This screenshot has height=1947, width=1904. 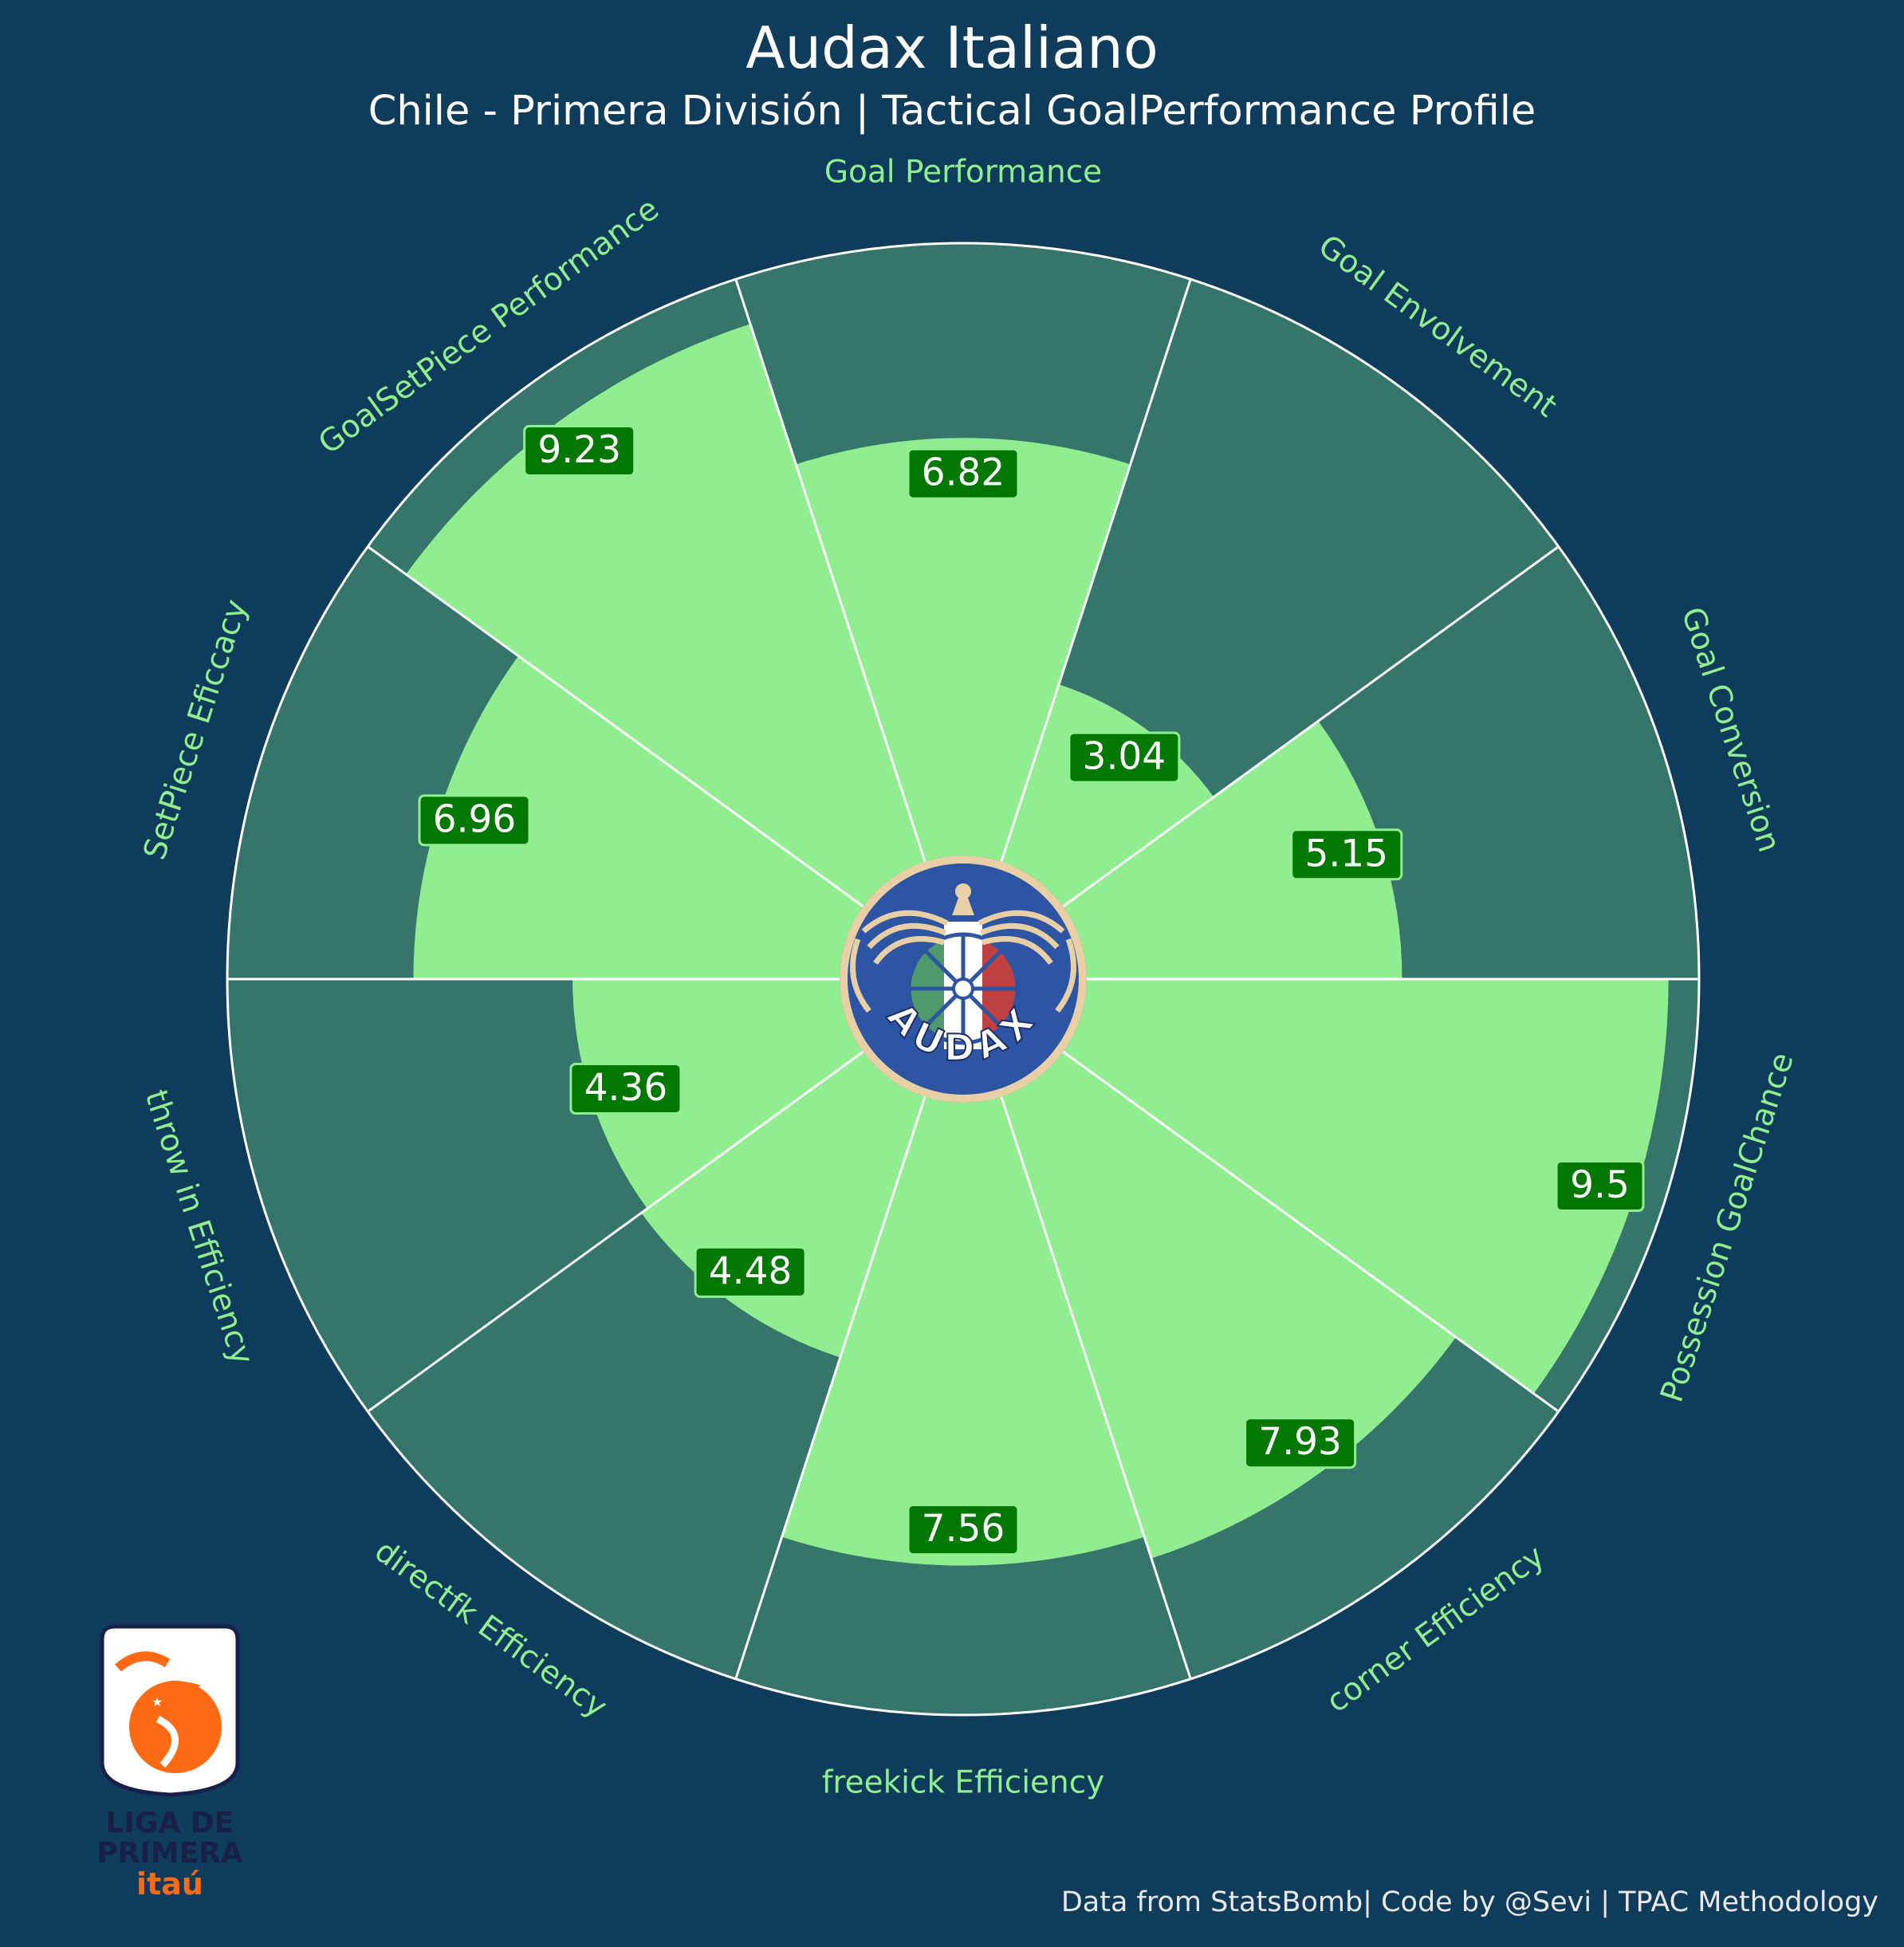 I want to click on chart-title: Audax Italiano, so click(x=952, y=47).